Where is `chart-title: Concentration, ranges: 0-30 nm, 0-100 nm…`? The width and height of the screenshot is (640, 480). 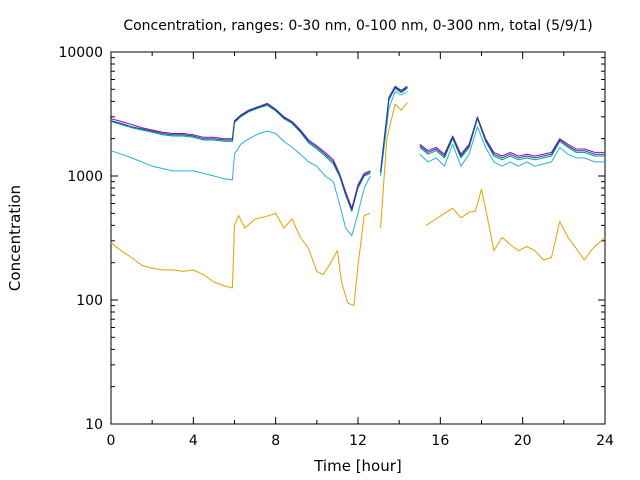
chart-title: Concentration, ranges: 0-30 nm, 0-100 nm… is located at coordinates (357, 26).